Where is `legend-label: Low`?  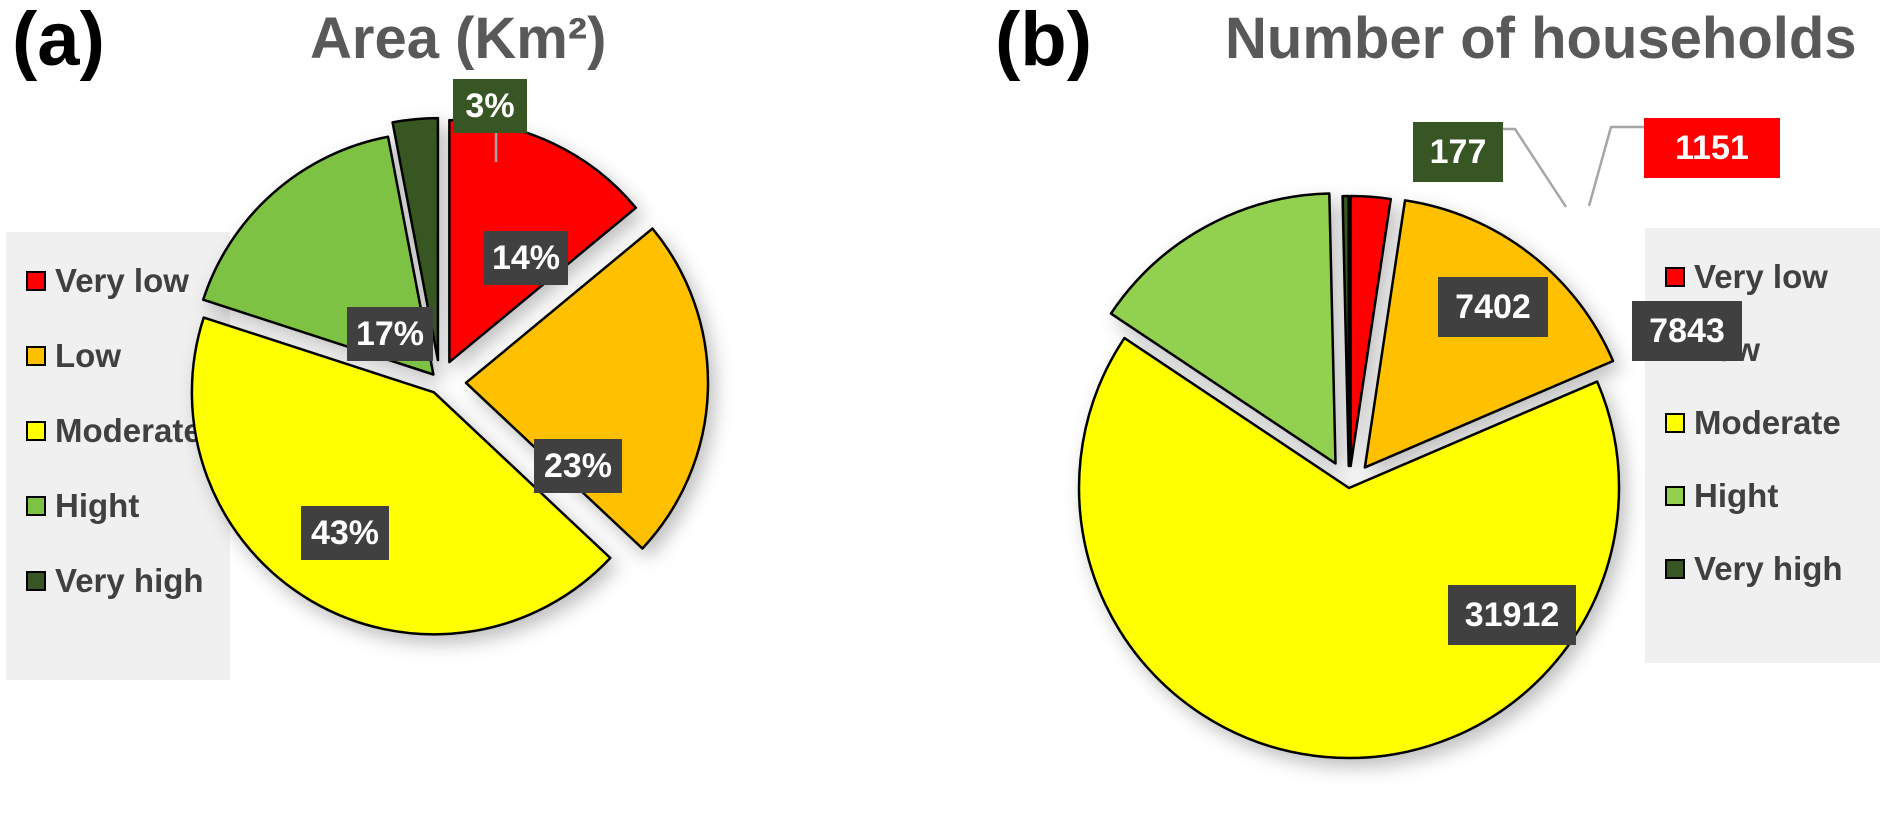
legend-label: Low is located at coordinates (88, 355).